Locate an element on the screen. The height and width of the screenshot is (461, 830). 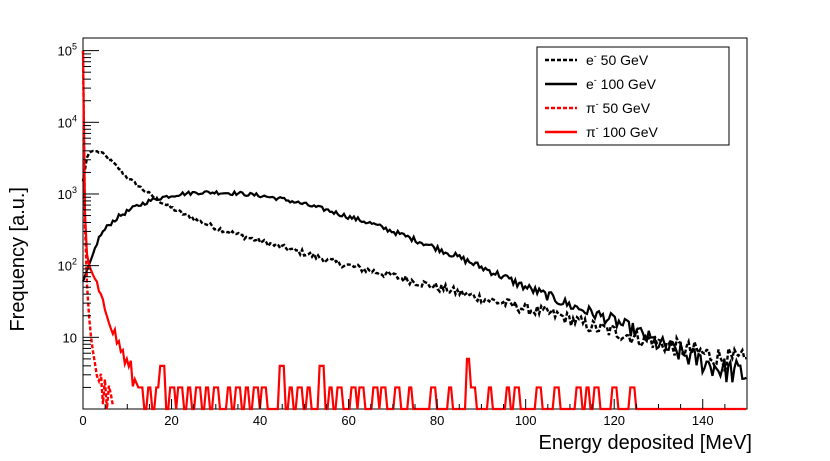
legend-label: e- 50 GeV is located at coordinates (617, 59).